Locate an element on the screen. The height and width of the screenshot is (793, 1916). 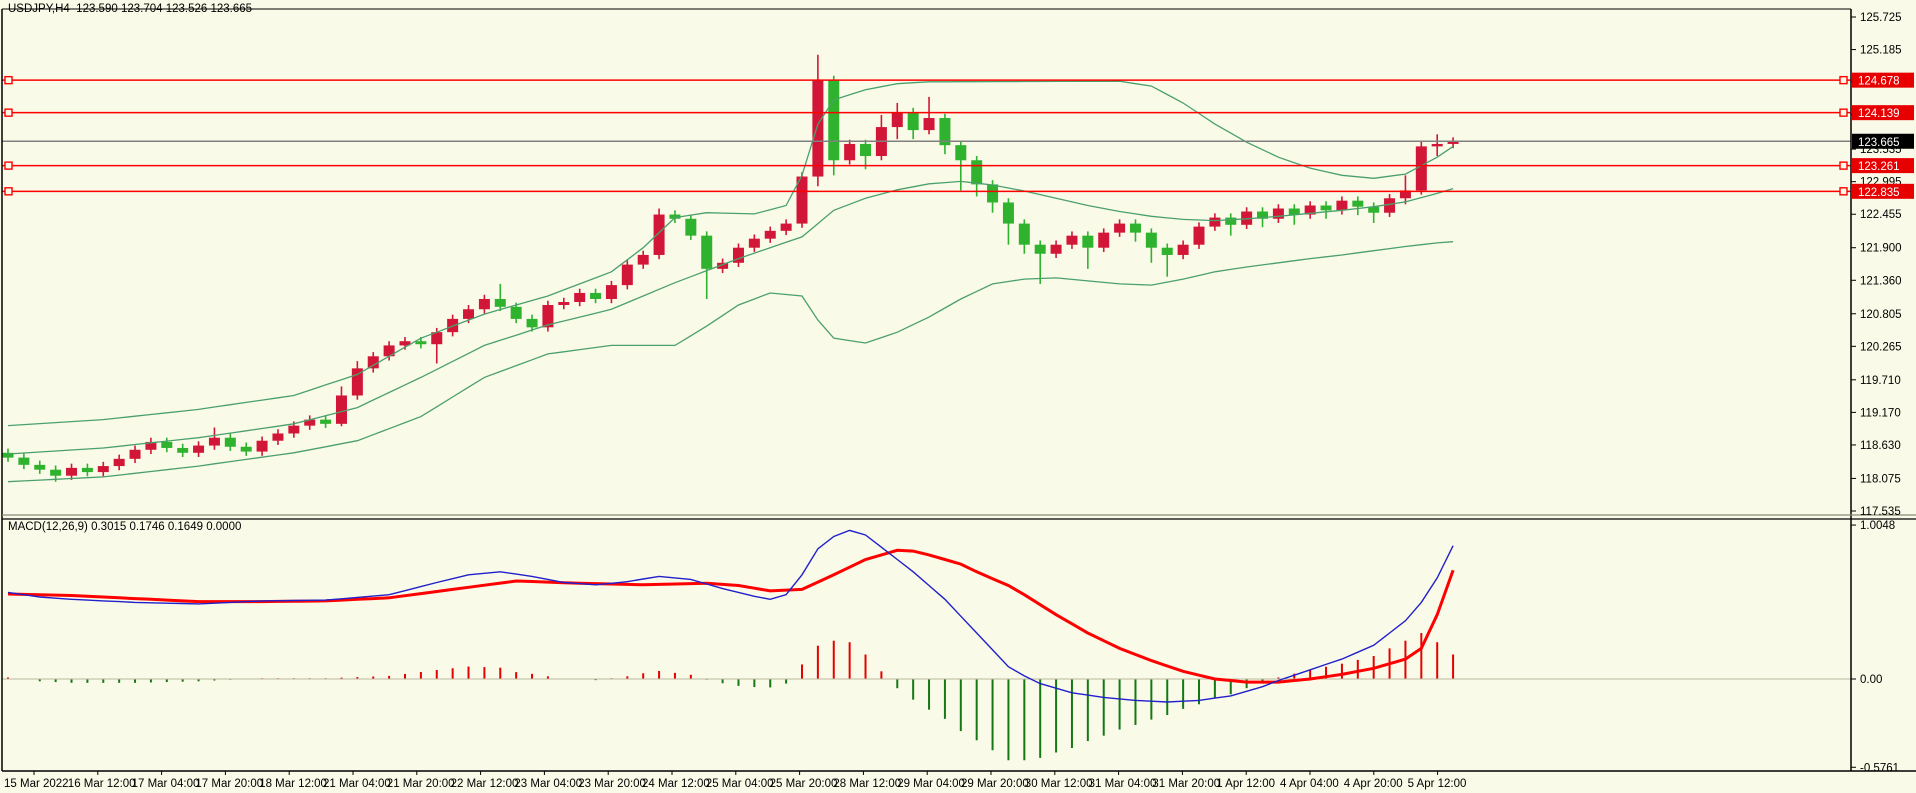
time-axis-label: 31 Mar 04:00 is located at coordinates (1123, 784).